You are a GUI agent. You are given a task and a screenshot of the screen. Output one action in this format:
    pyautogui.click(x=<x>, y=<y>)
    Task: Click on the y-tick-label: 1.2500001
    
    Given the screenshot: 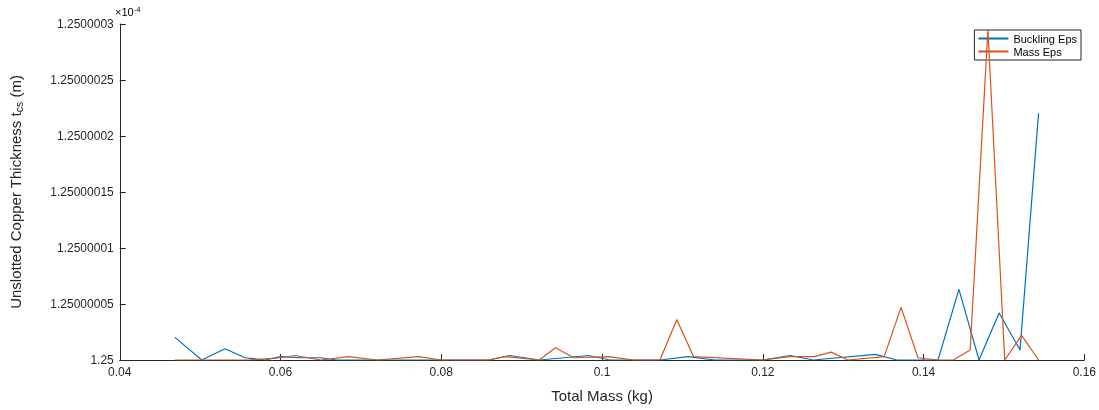 What is the action you would take?
    pyautogui.click(x=86, y=248)
    